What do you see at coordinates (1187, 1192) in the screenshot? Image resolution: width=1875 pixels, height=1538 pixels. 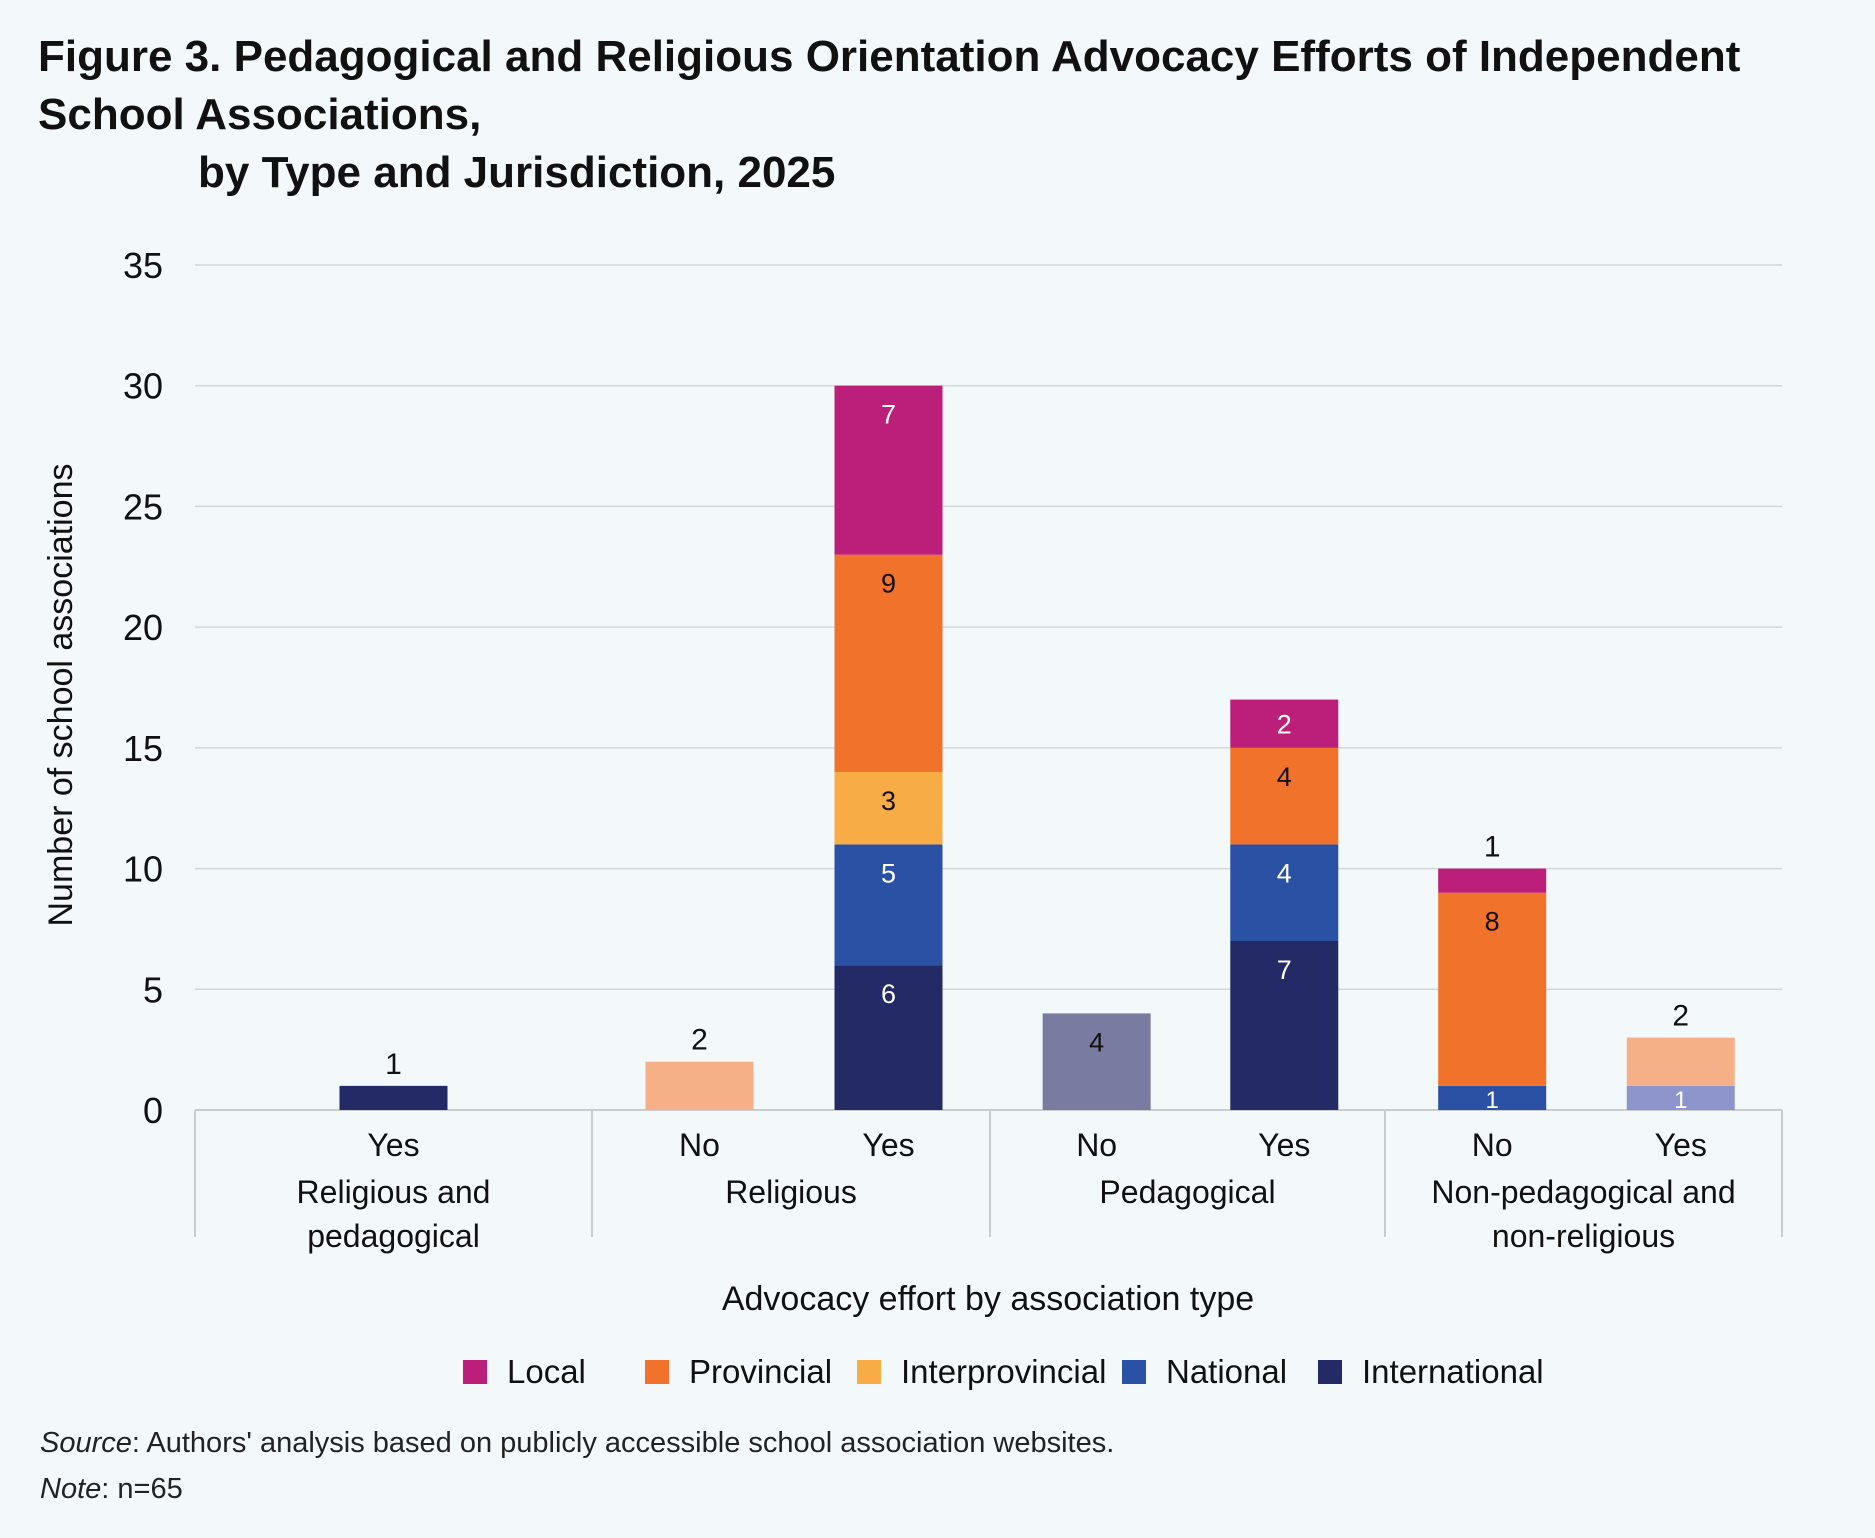 I see `group-label: Pedagogical` at bounding box center [1187, 1192].